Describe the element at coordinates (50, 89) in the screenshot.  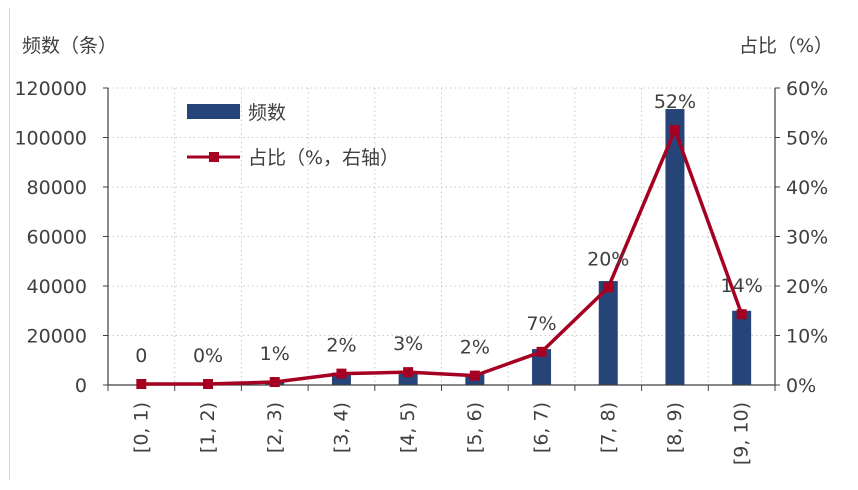
I see `left-tick-label: 120000` at that location.